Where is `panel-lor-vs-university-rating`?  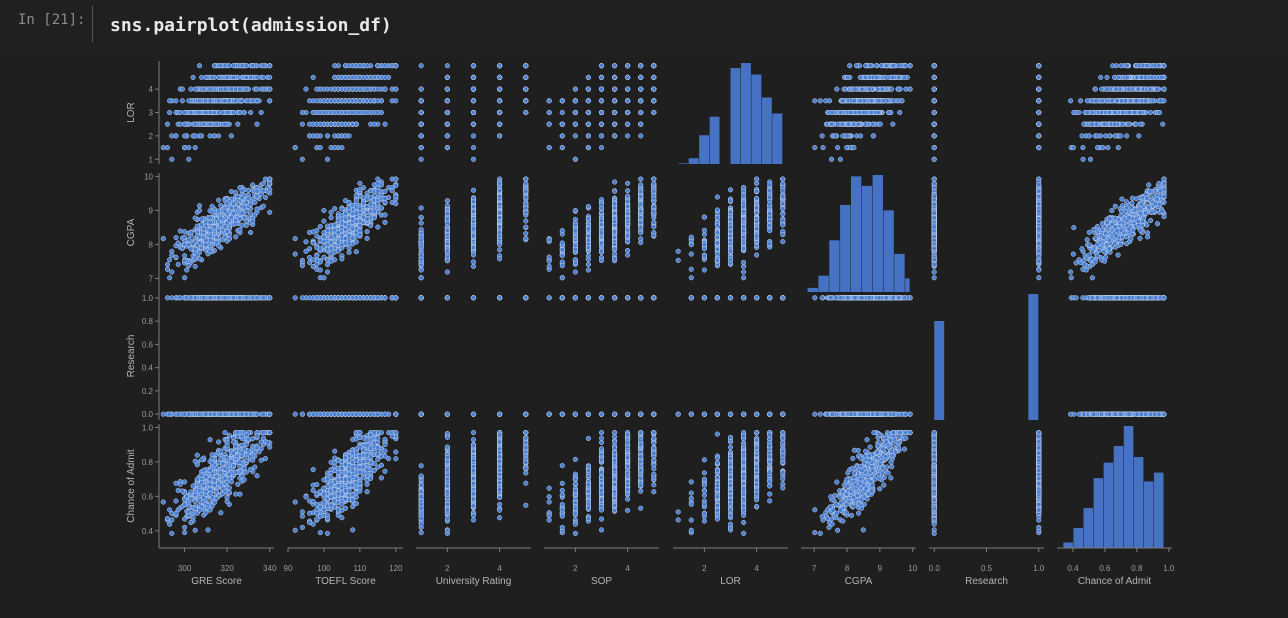
panel-lor-vs-university-rating is located at coordinates (473, 112).